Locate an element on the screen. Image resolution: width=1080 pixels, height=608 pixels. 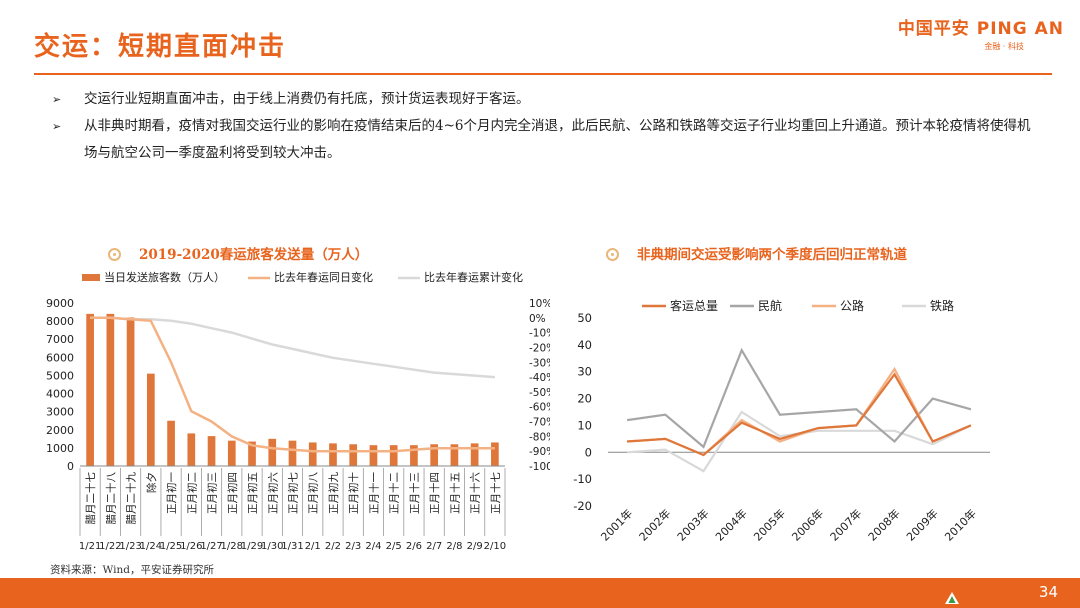
ping-an-logo: 中国平安 PING AN 金融 · 科技 is located at coordinates (981, 33).